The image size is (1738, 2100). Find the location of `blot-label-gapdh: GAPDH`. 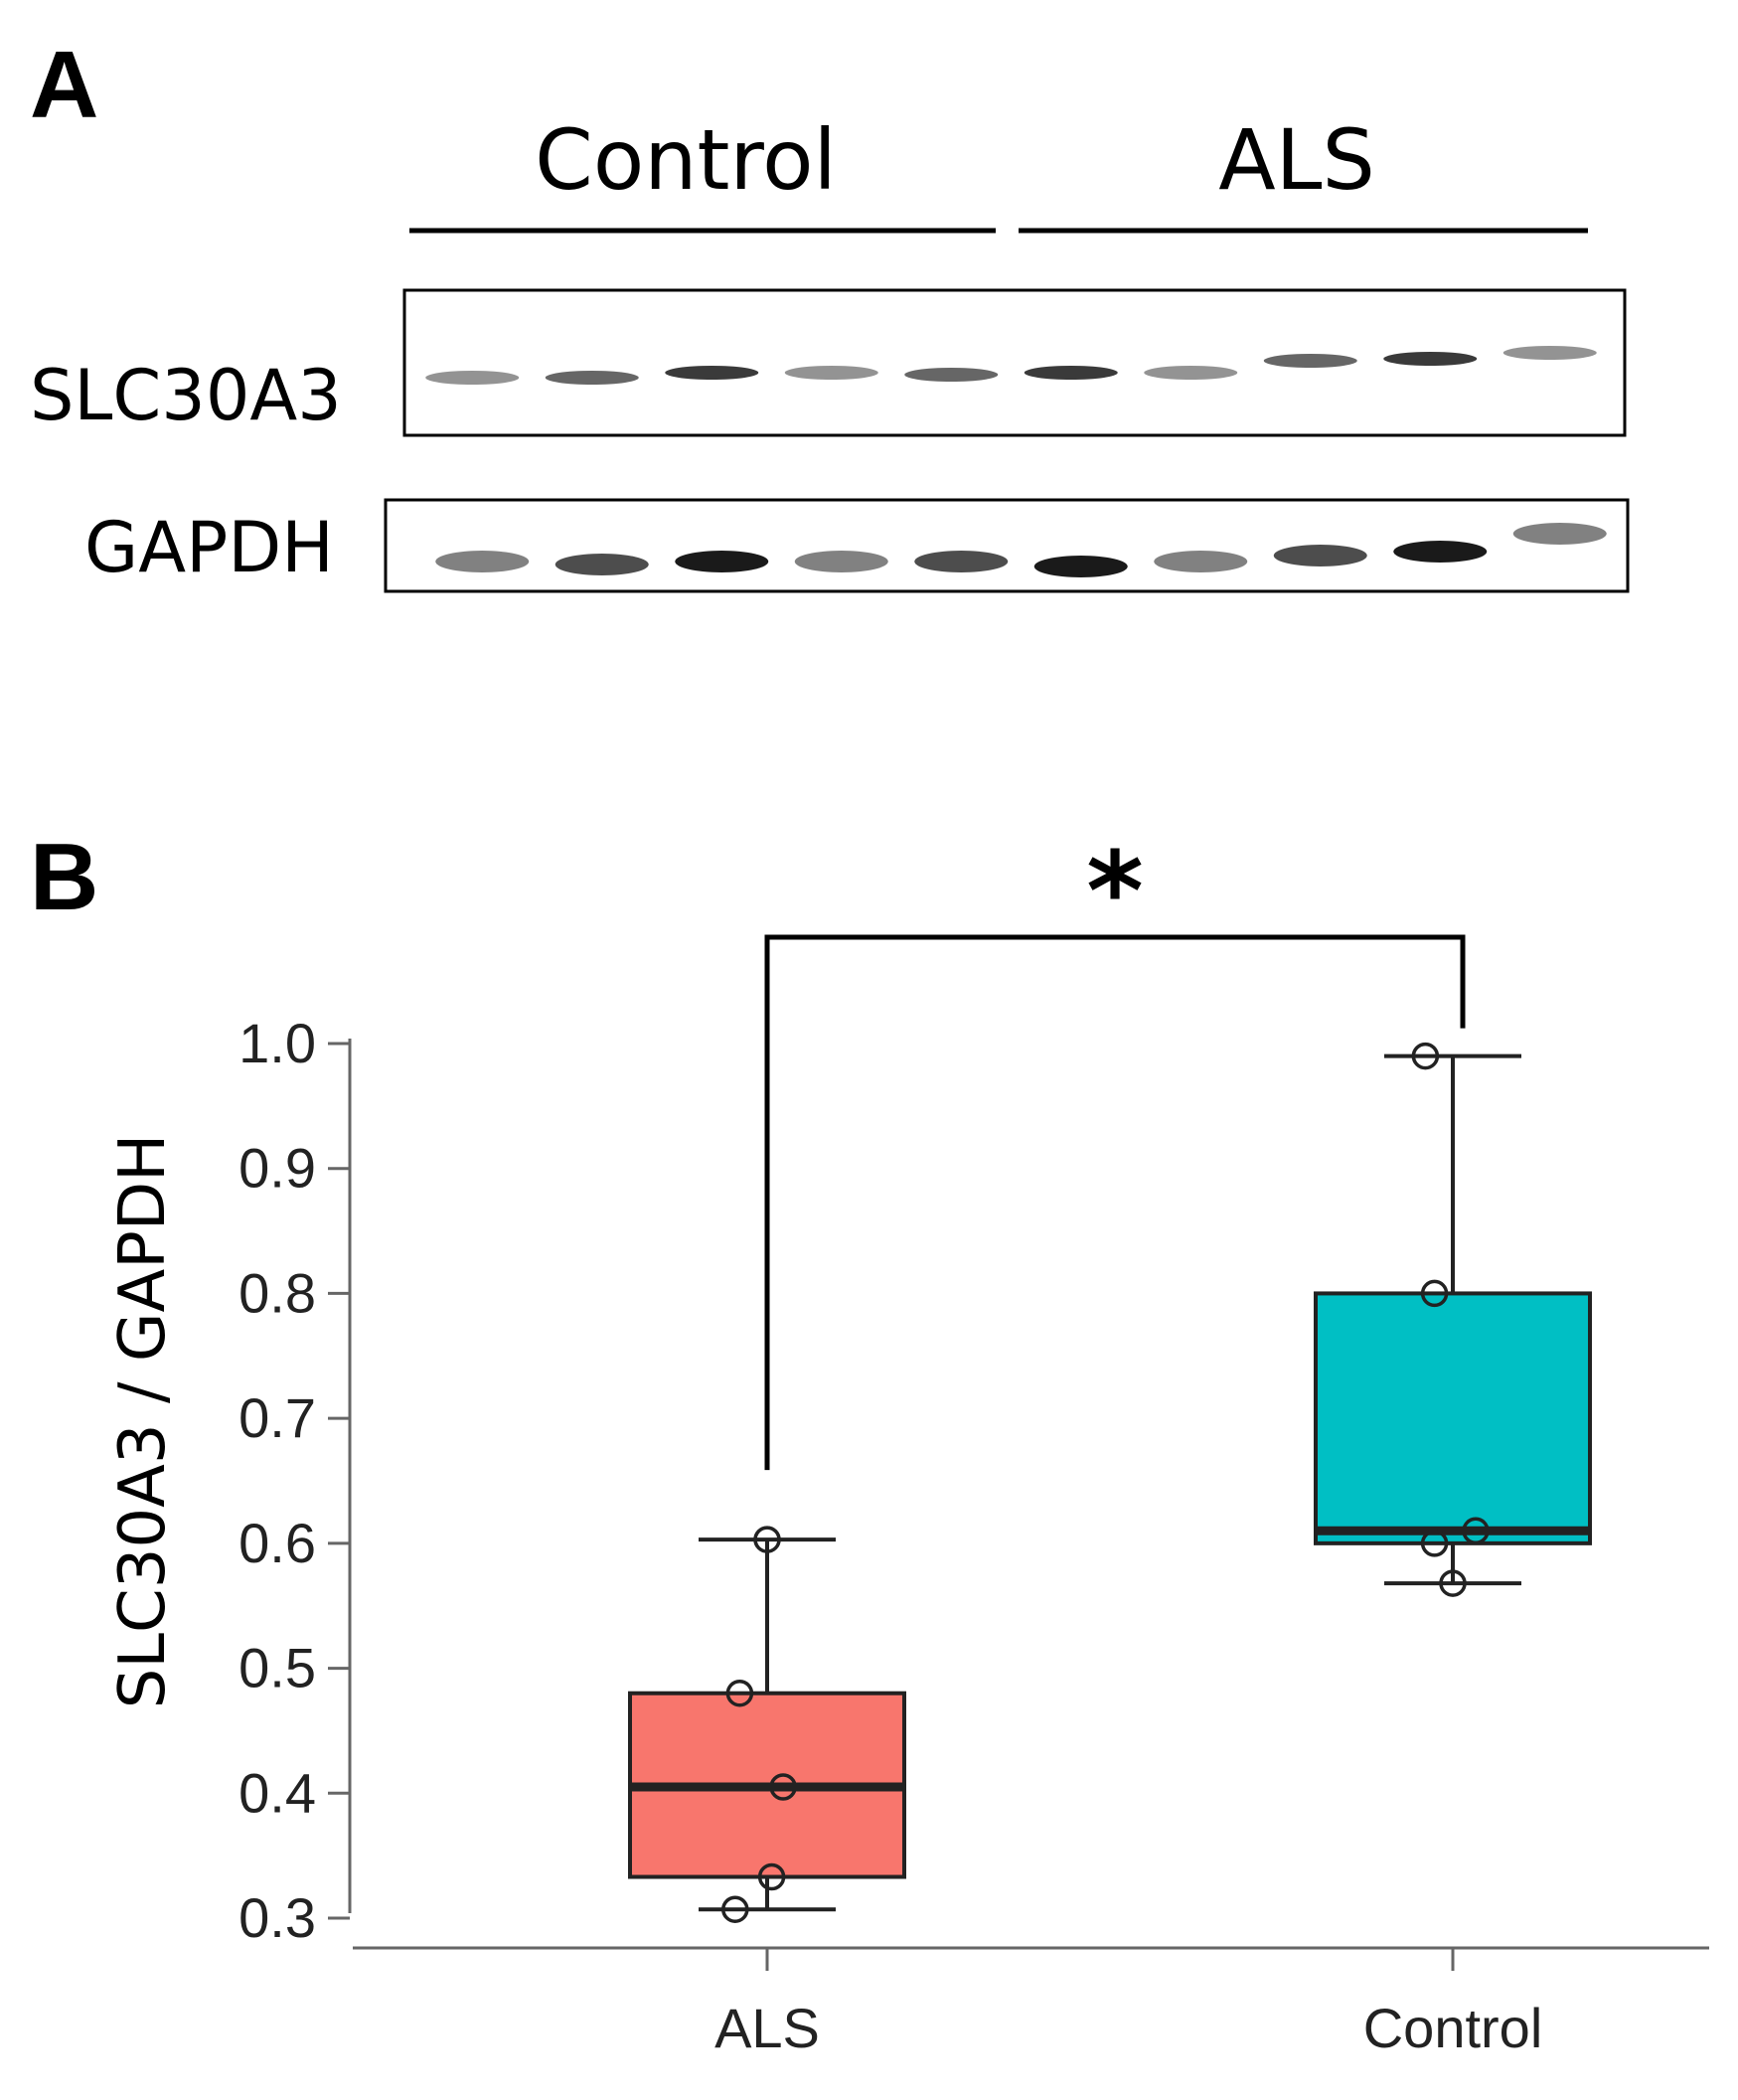

blot-label-gapdh: GAPDH is located at coordinates (209, 547).